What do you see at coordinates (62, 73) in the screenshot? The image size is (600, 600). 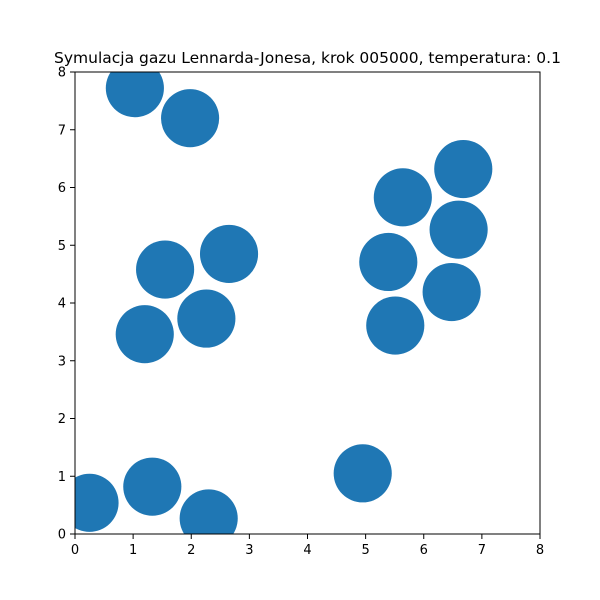 I see `y-tick-label: 8` at bounding box center [62, 73].